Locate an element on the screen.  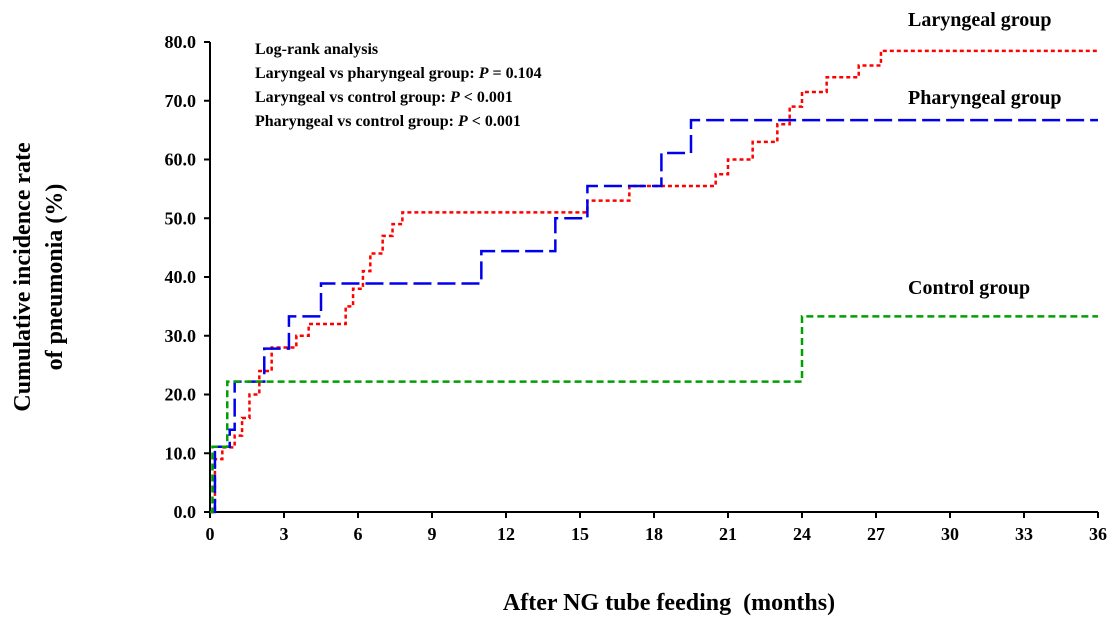
x-tick-label: 0 is located at coordinates (210, 534).